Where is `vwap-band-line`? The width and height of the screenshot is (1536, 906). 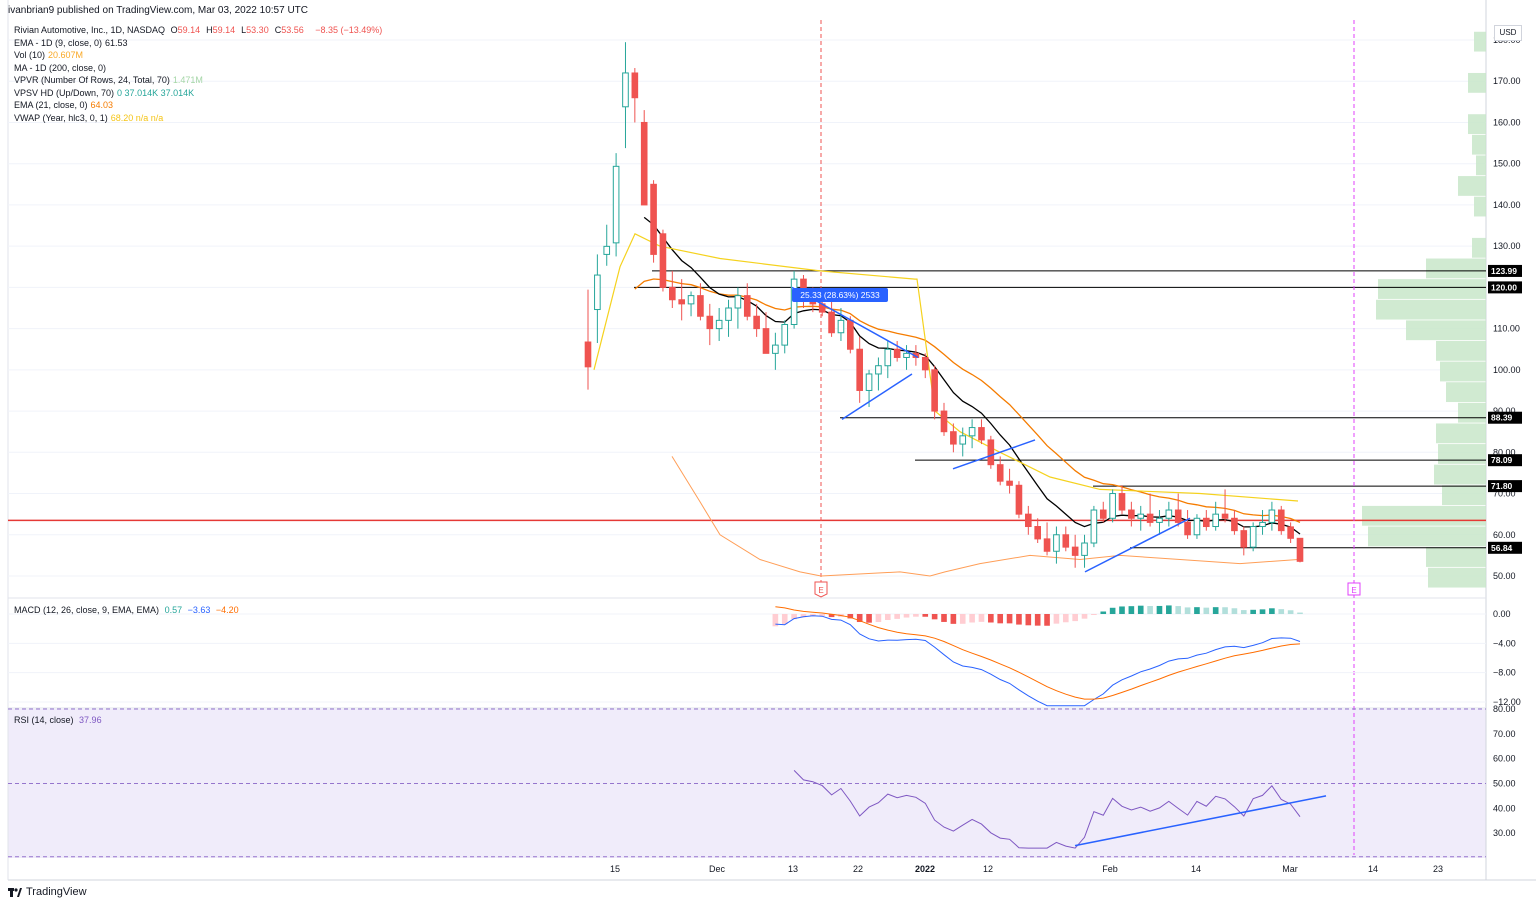 vwap-band-line is located at coordinates (985, 516).